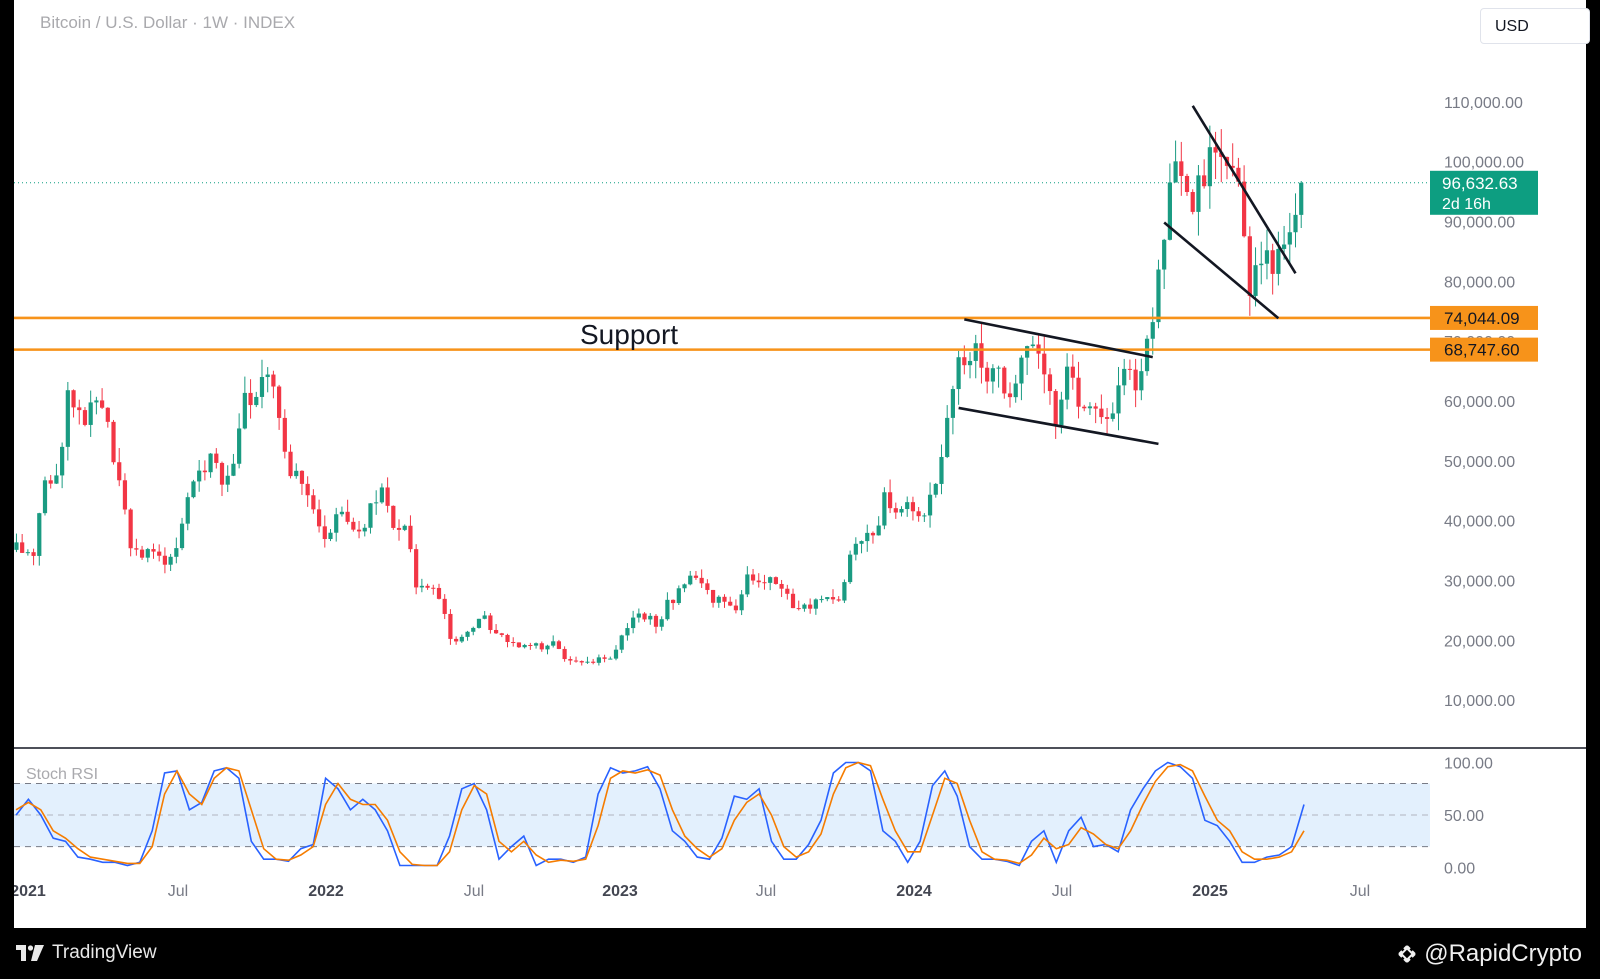 This screenshot has width=1600, height=979. What do you see at coordinates (474, 891) in the screenshot?
I see `time-axis-label: Jul` at bounding box center [474, 891].